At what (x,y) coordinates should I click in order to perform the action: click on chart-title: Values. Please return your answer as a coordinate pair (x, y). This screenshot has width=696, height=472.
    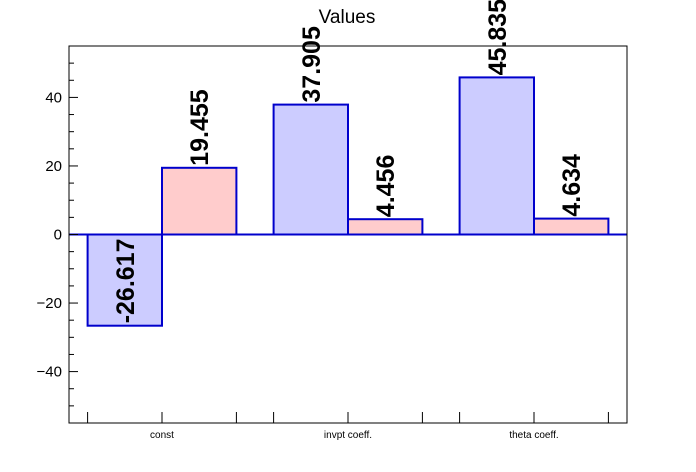
    Looking at the image, I should click on (347, 17).